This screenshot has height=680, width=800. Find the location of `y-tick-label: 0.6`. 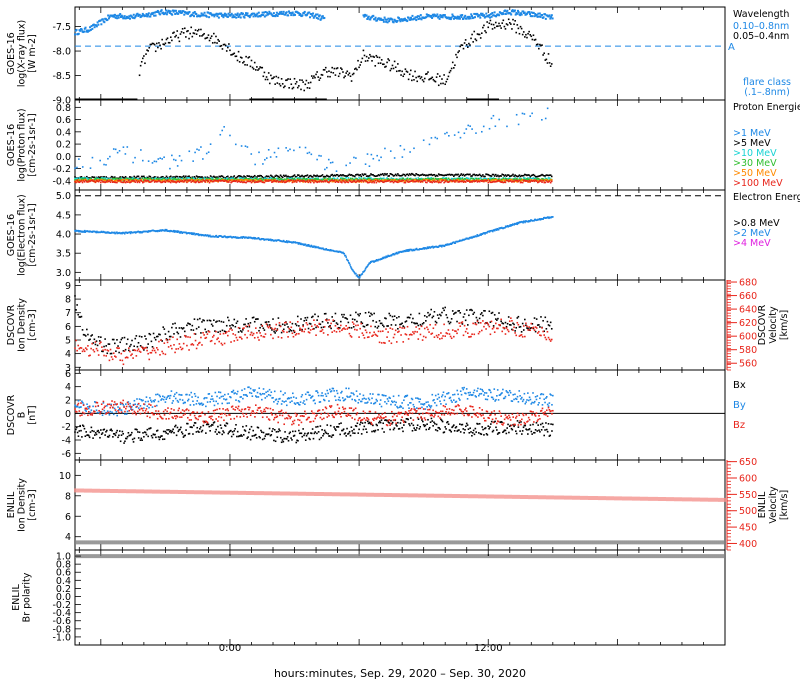

y-tick-label: 0.6 is located at coordinates (63, 120).